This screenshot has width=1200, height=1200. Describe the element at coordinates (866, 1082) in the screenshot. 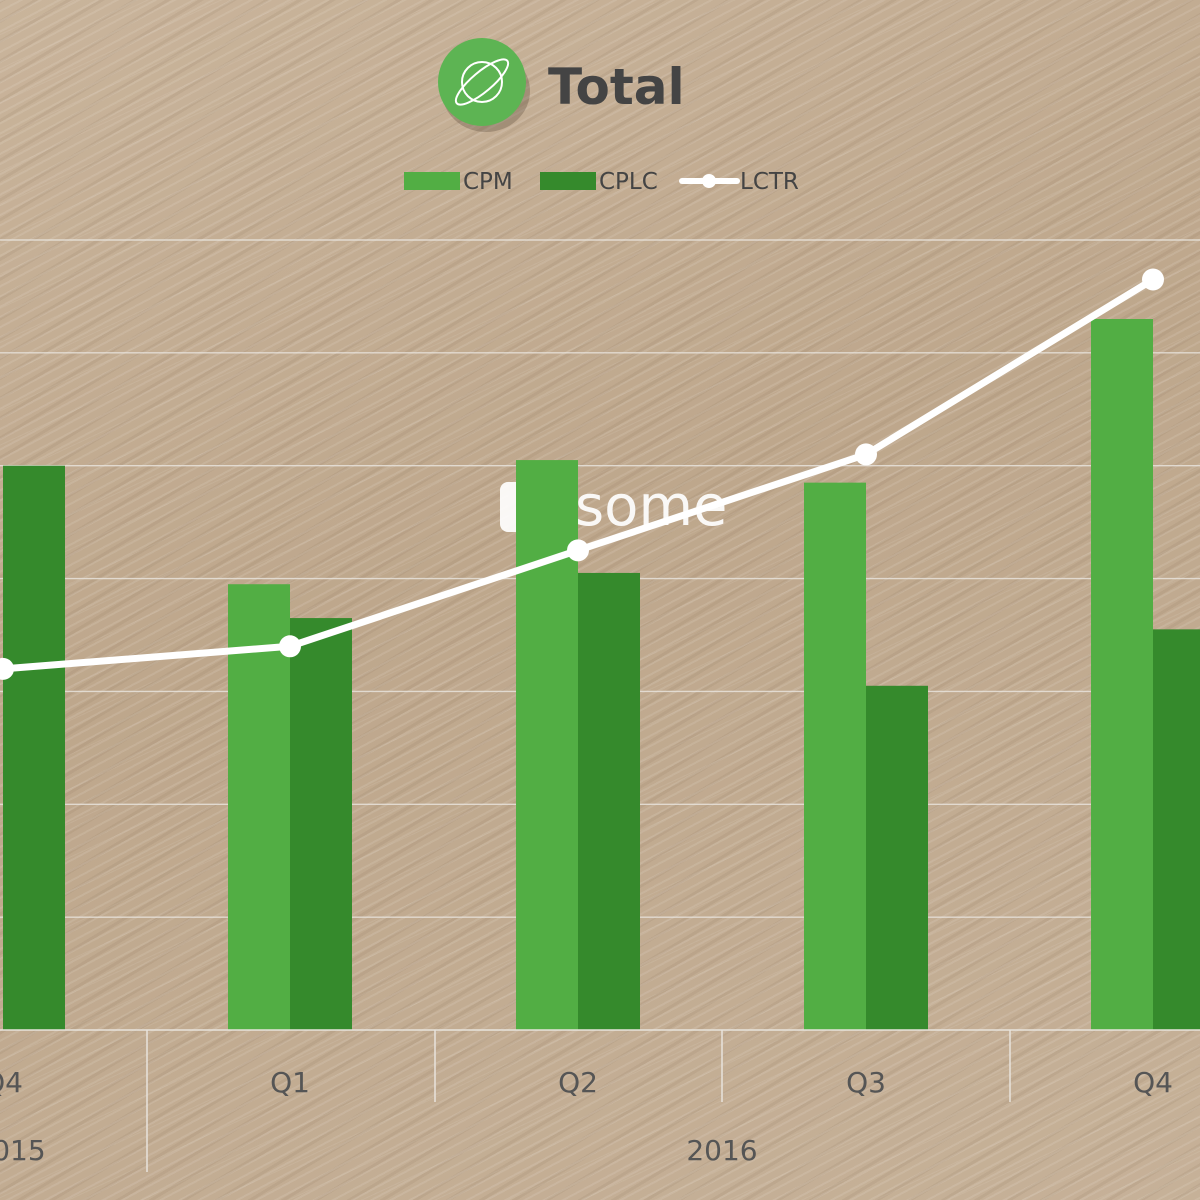

I see `x-tick-label: Q3` at that location.